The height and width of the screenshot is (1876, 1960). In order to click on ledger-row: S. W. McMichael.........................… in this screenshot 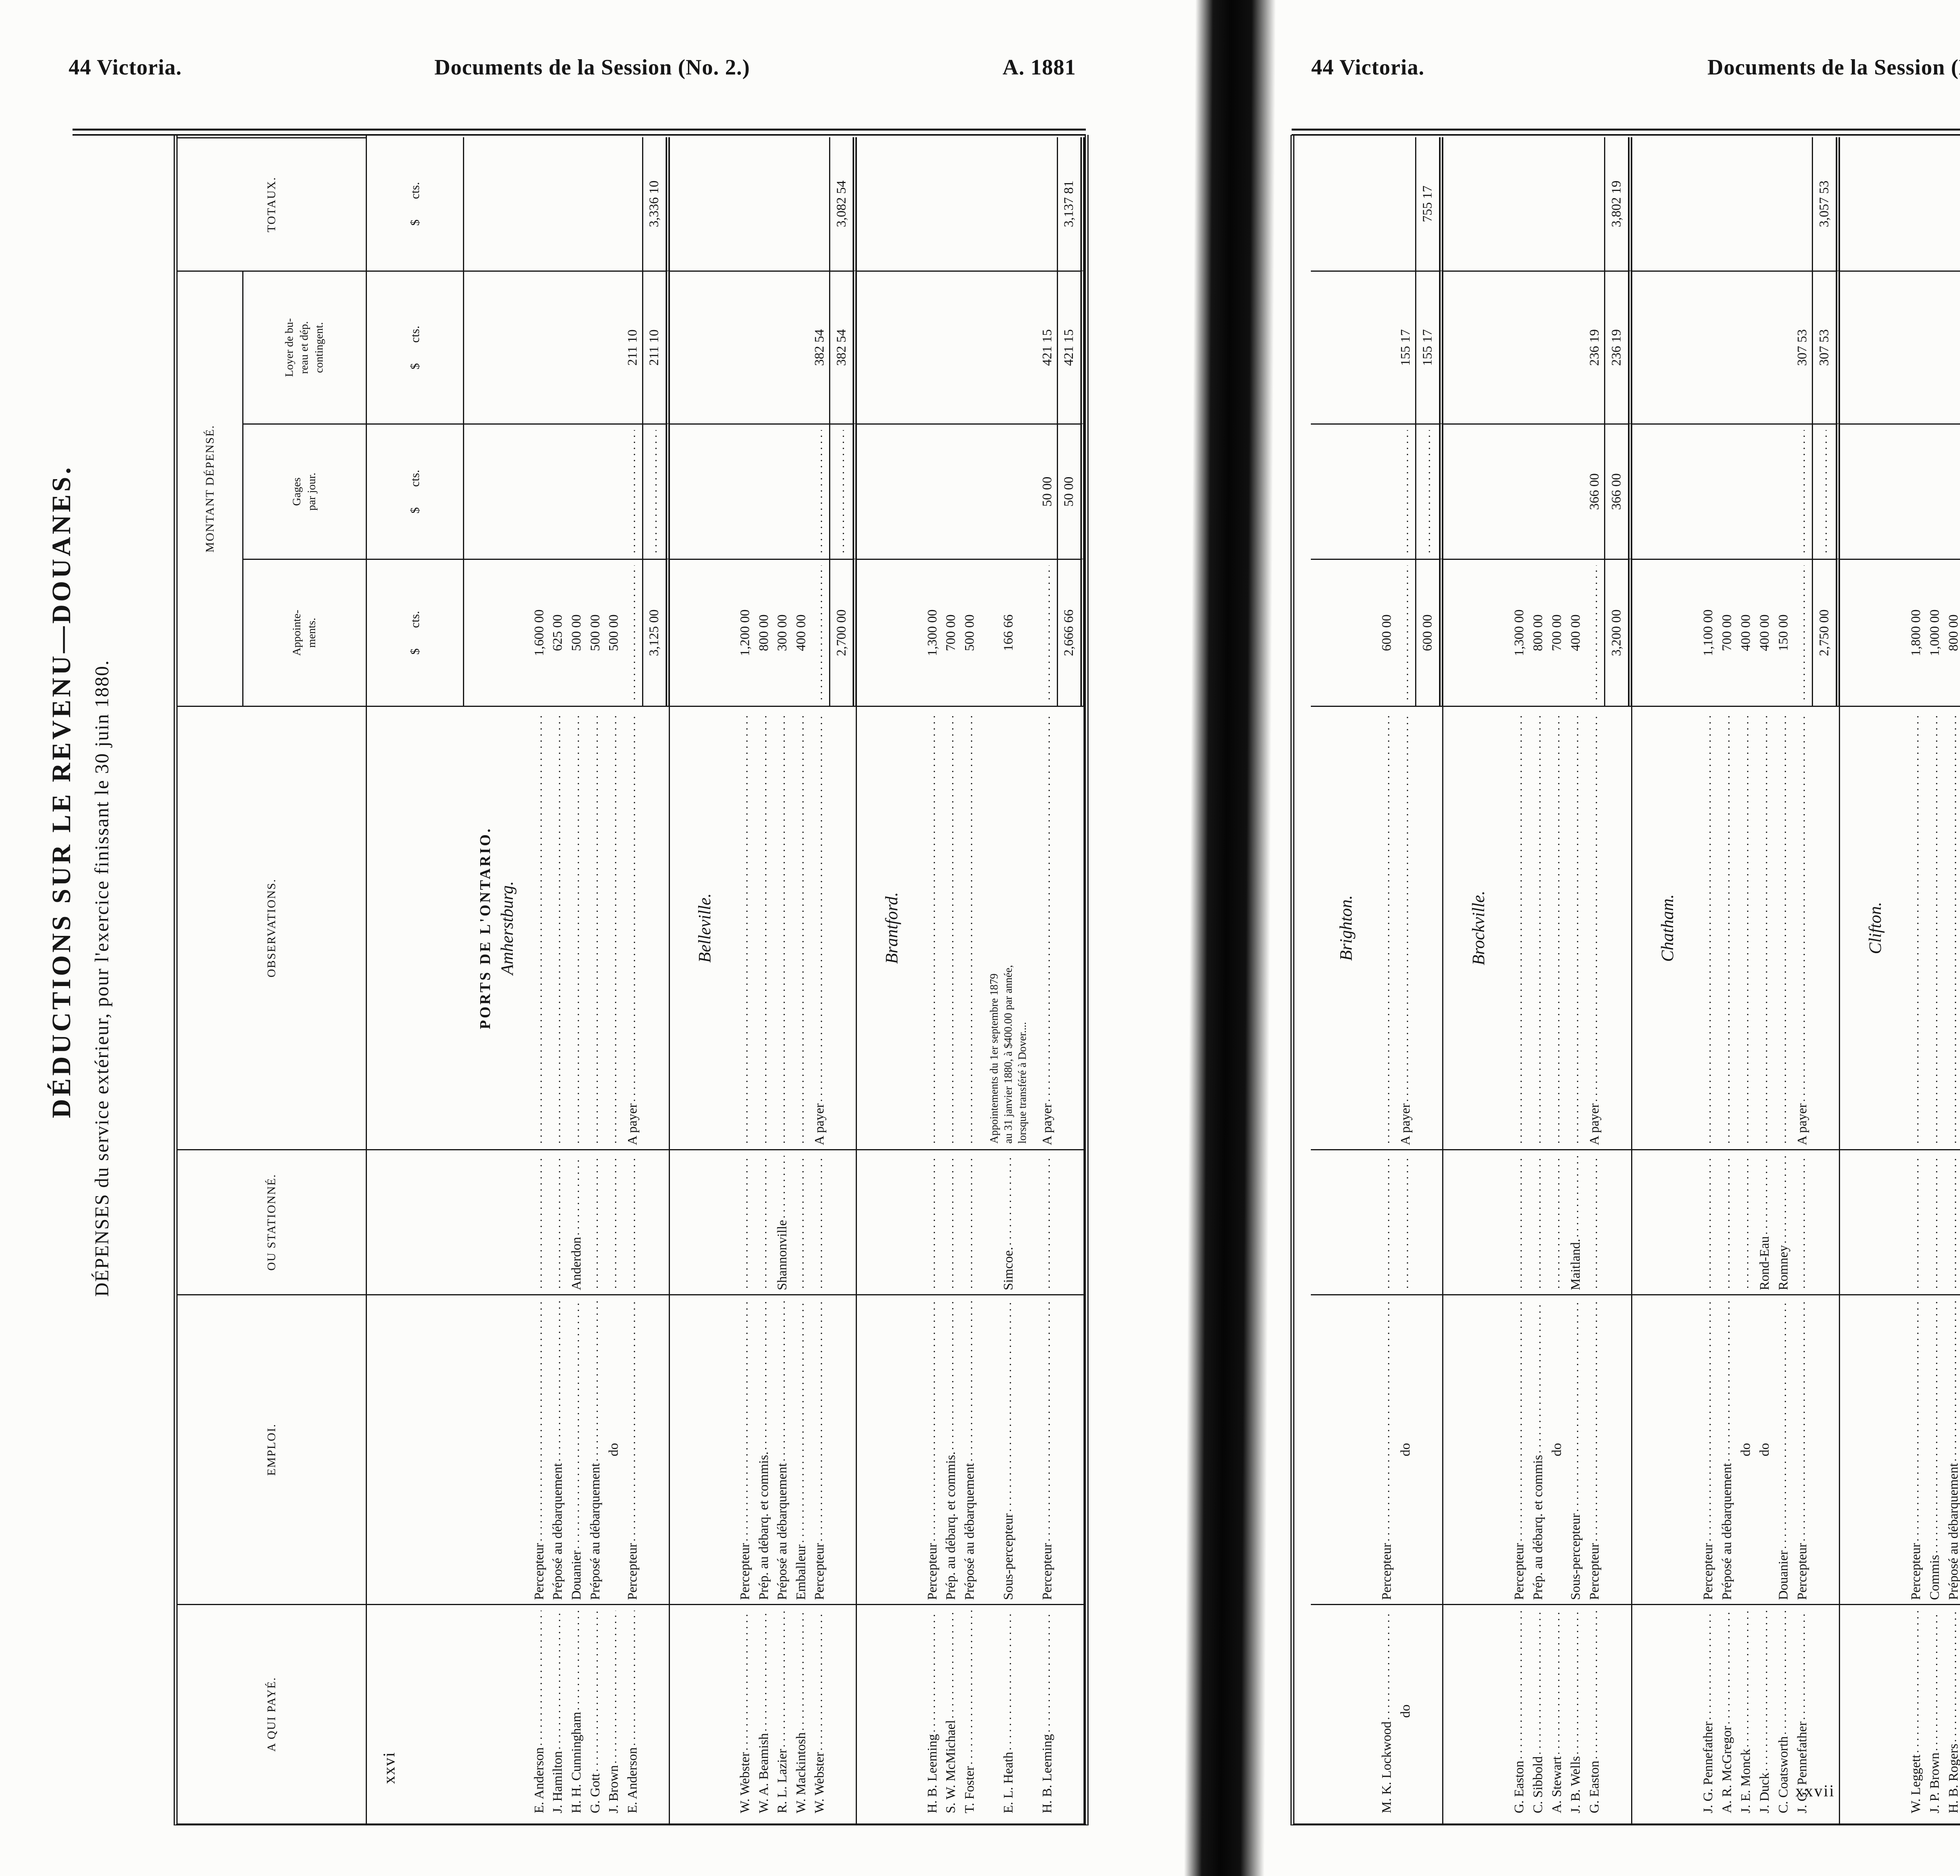, I will do `click(951, 979)`.